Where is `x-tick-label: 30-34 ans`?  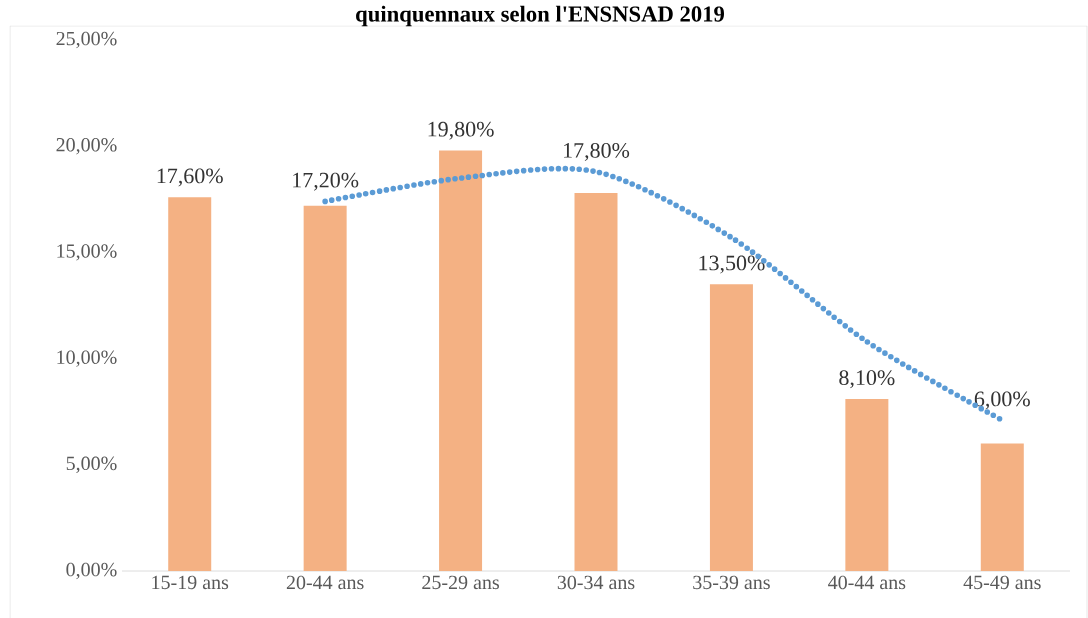 x-tick-label: 30-34 ans is located at coordinates (596, 582).